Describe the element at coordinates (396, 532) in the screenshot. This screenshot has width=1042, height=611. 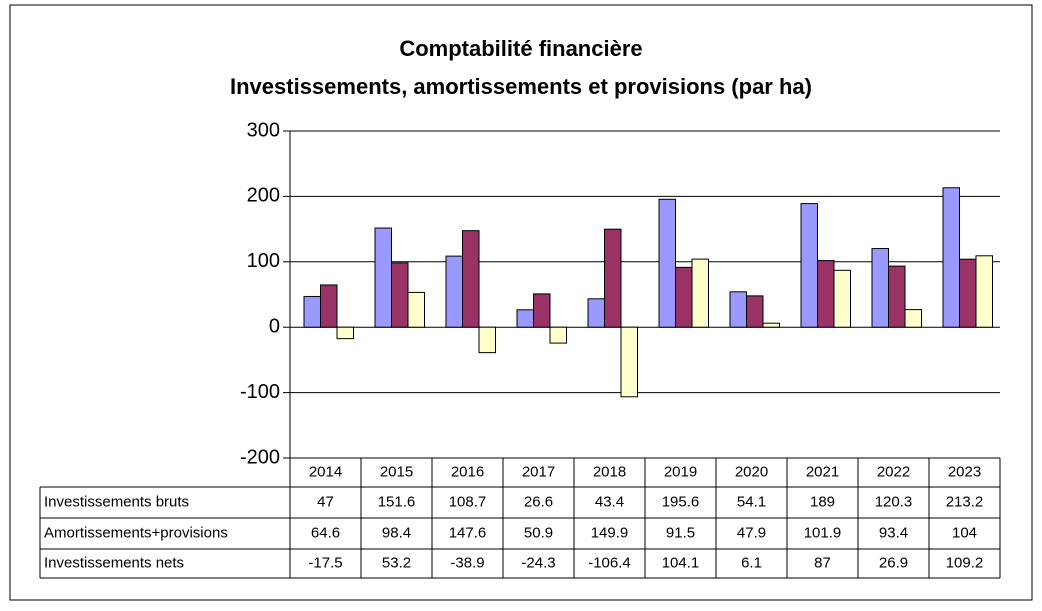
I see `table-cell: 98.4` at that location.